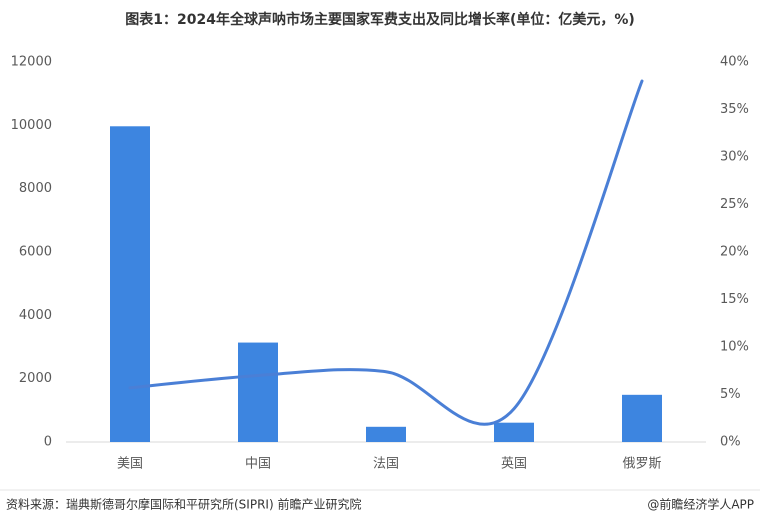 This screenshot has width=760, height=524. I want to click on y2-tick-label: 0%, so click(730, 442).